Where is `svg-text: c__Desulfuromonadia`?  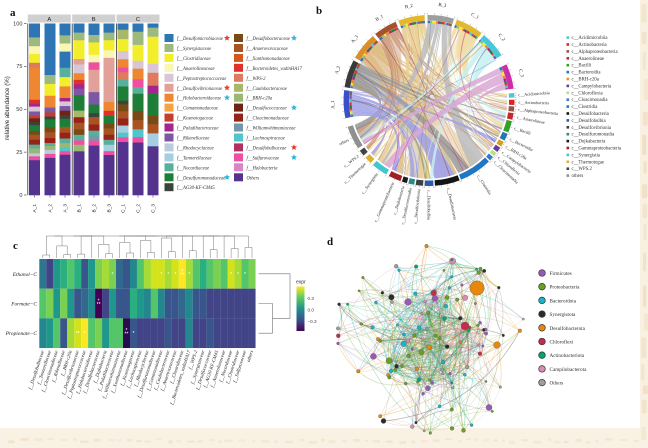
svg-text: c__Desulfuromonadia is located at coordinates (593, 135).